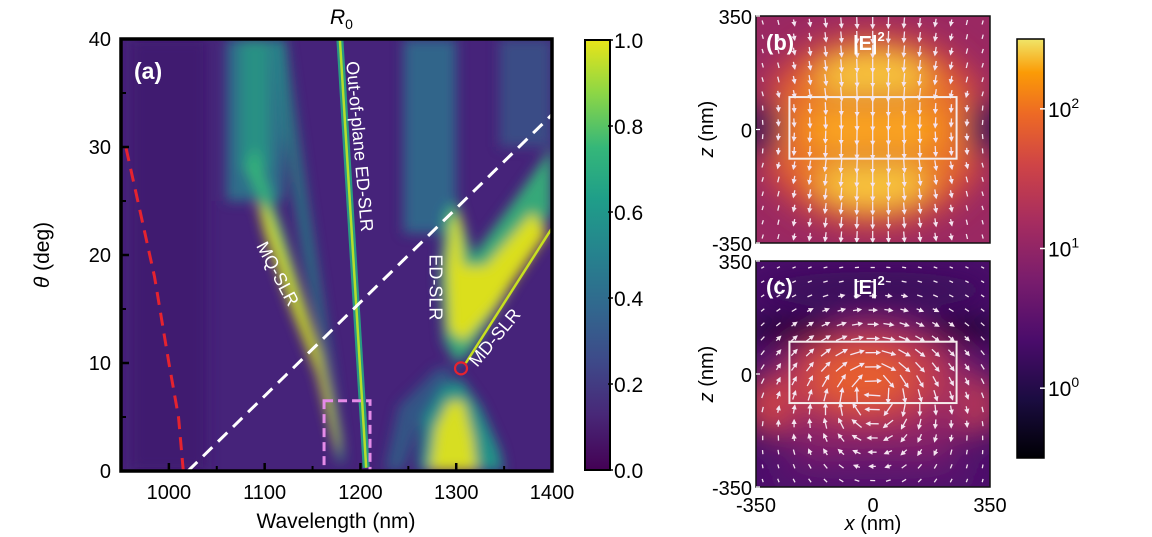  I want to click on title-superscript: 2, so click(881, 36).